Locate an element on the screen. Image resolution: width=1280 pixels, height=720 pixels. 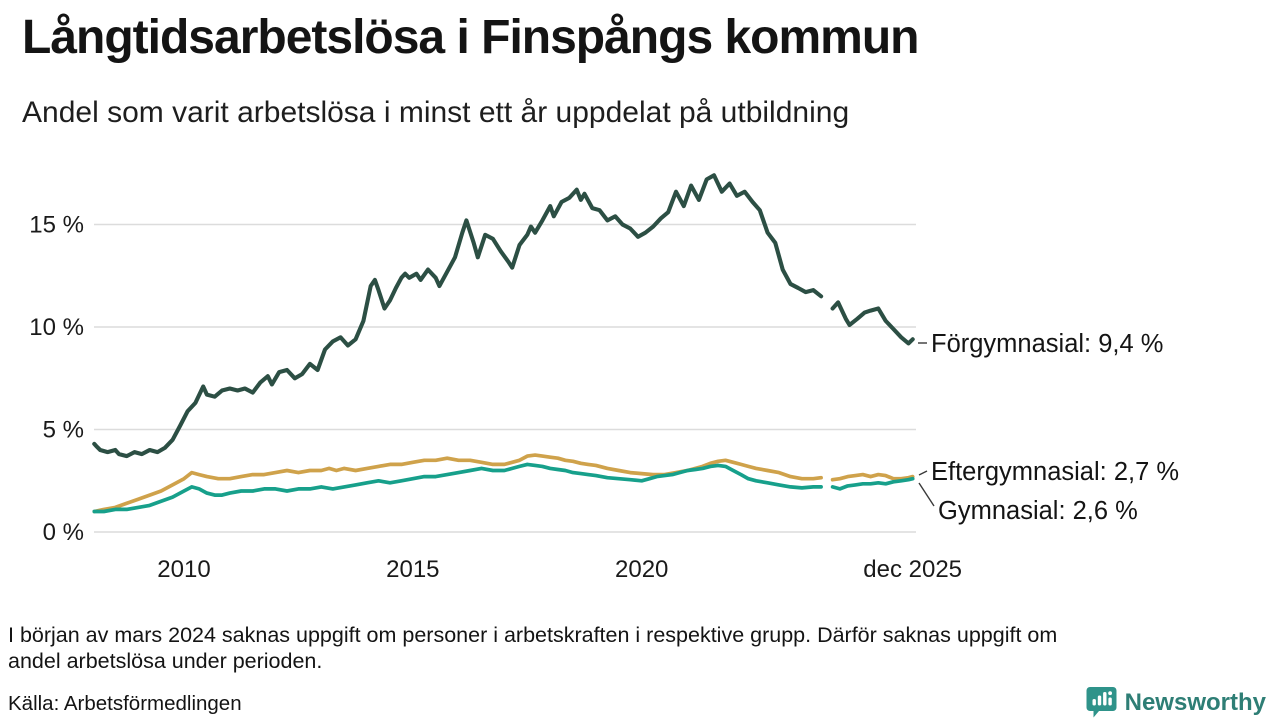
source-note: Källa: Arbetsförmedlingen is located at coordinates (125, 703).